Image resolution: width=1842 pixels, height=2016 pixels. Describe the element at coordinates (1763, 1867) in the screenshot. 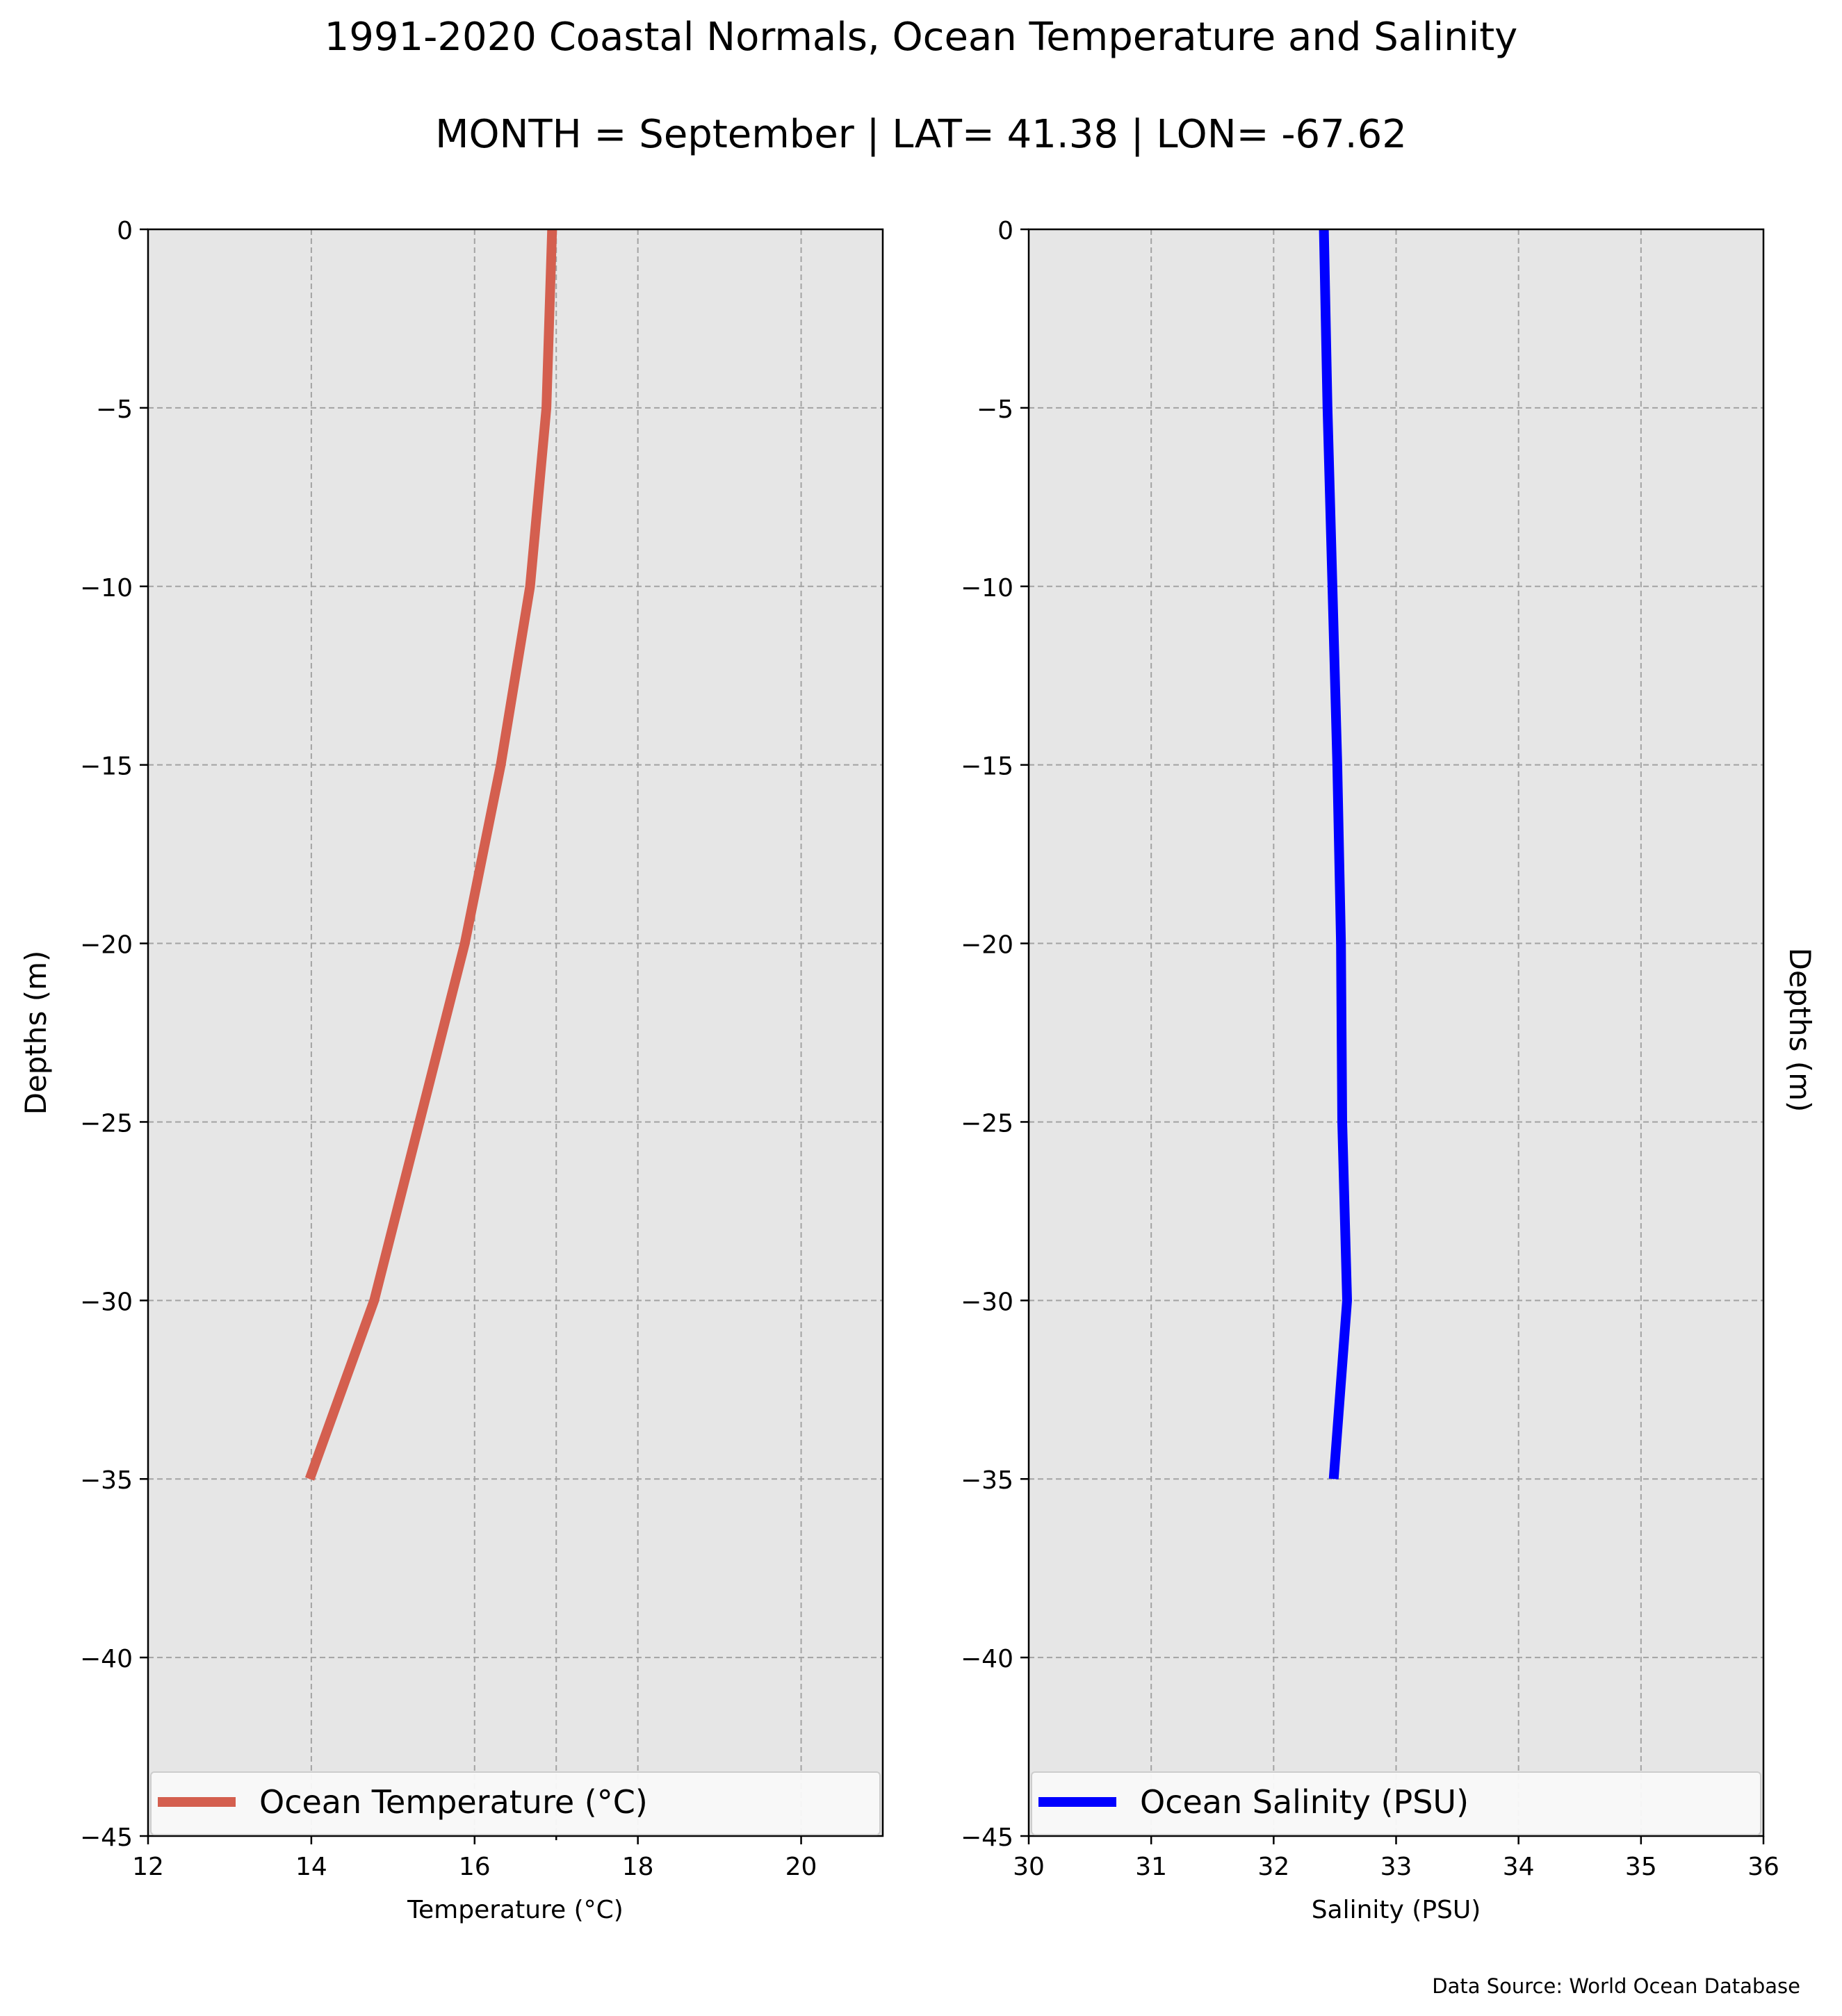

I see `x-tick-label: 36` at that location.